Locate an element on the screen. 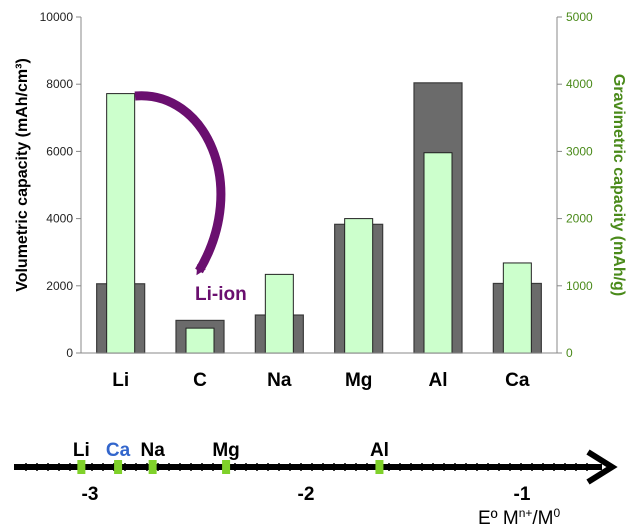 This screenshot has width=627, height=529. category-label-c: C is located at coordinates (200, 380).